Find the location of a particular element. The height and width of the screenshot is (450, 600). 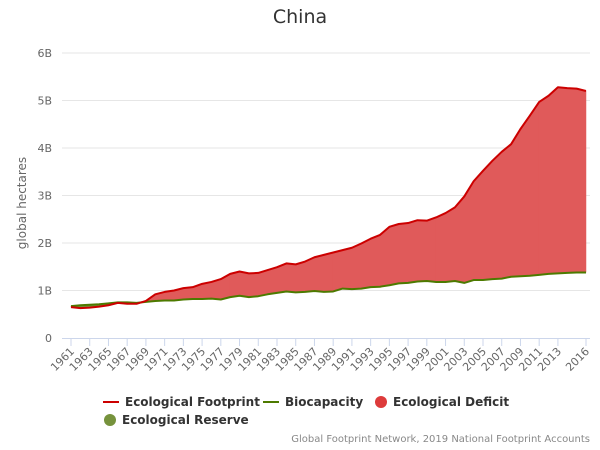

y-tick-label: 3B is located at coordinates (44, 196).